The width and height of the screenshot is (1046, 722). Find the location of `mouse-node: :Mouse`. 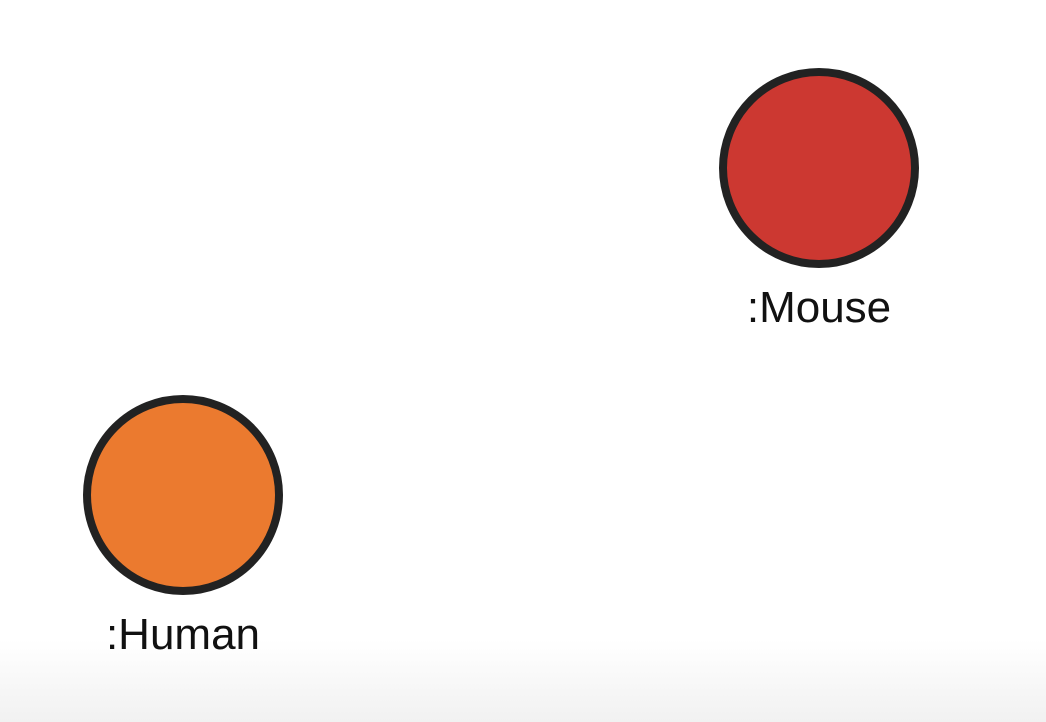

mouse-node: :Mouse is located at coordinates (819, 201).